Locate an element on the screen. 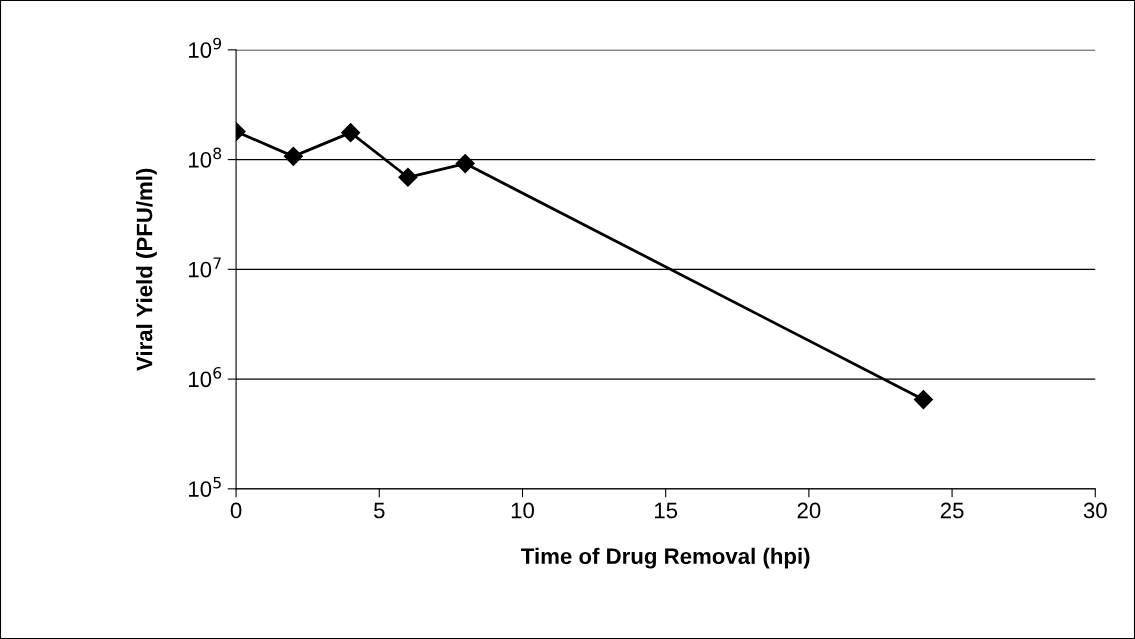 Image resolution: width=1135 pixels, height=639 pixels. x-tick-label: 20 is located at coordinates (809, 510).